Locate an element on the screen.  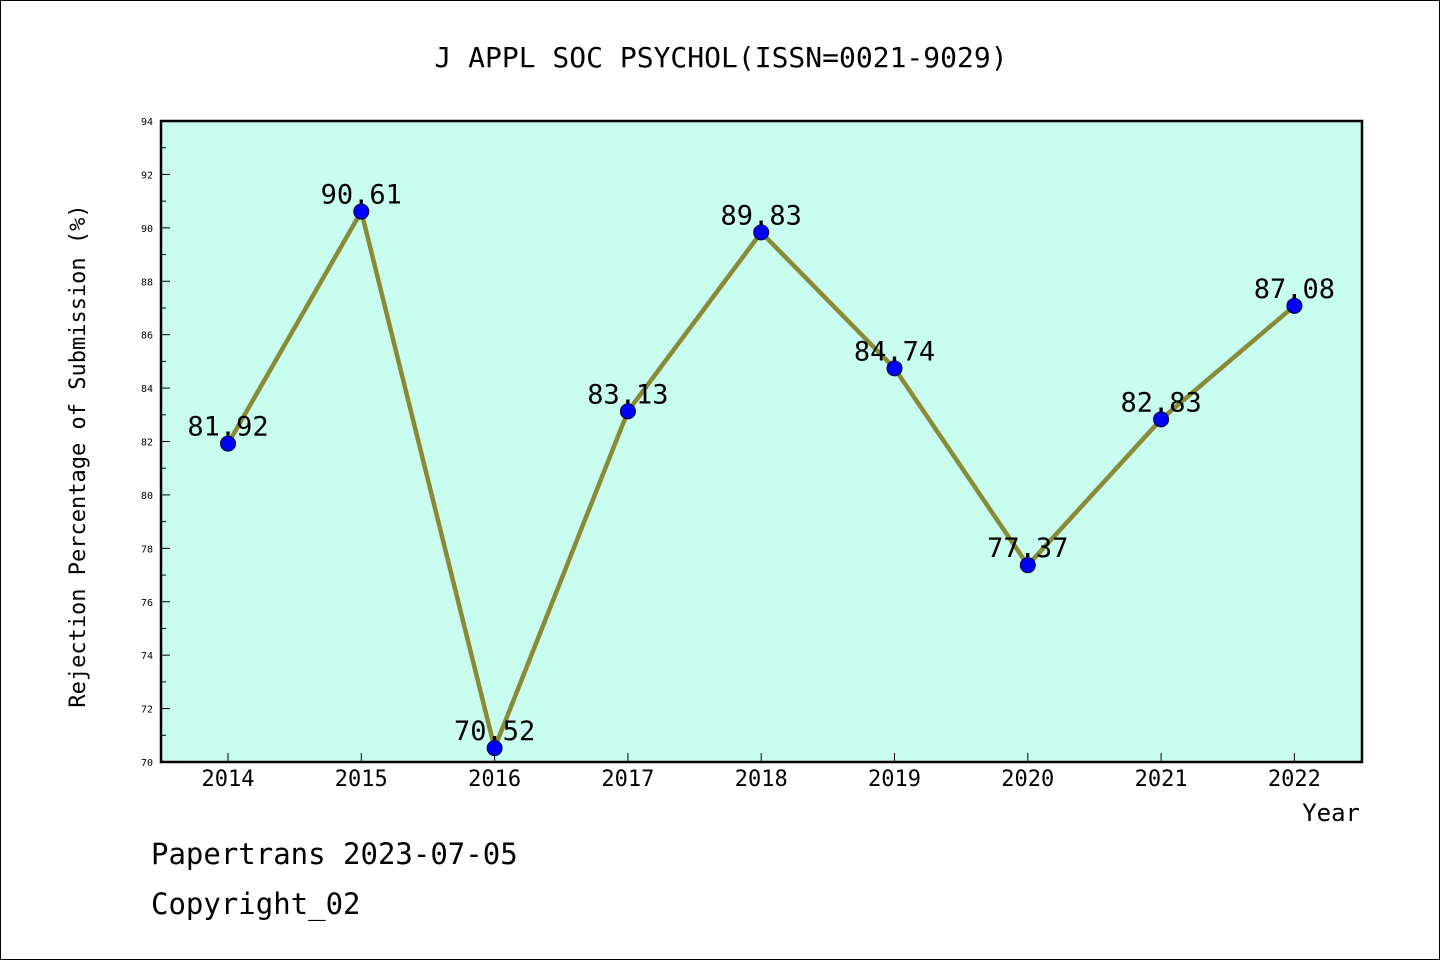
data-label: 70.52 is located at coordinates (494, 731).